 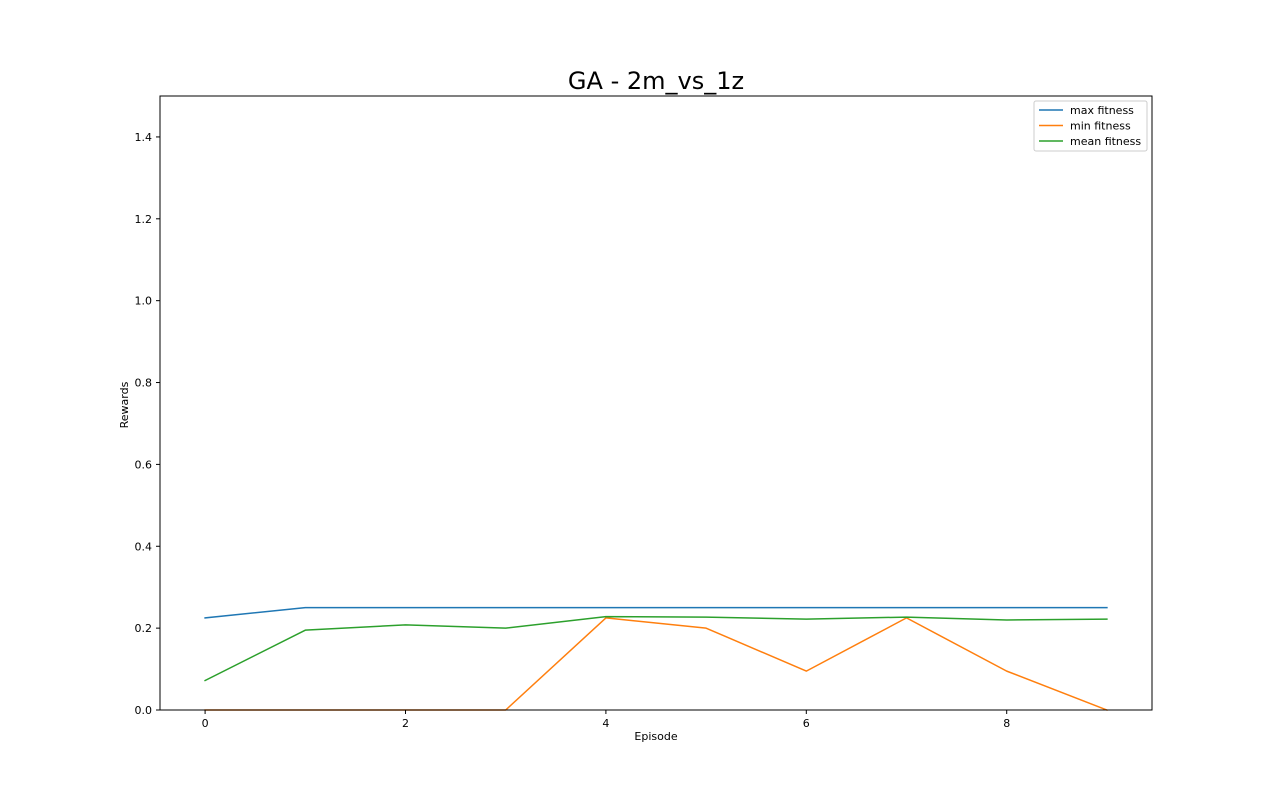 What do you see at coordinates (656, 81) in the screenshot?
I see `chart-title: GA - 2m_vs_1z` at bounding box center [656, 81].